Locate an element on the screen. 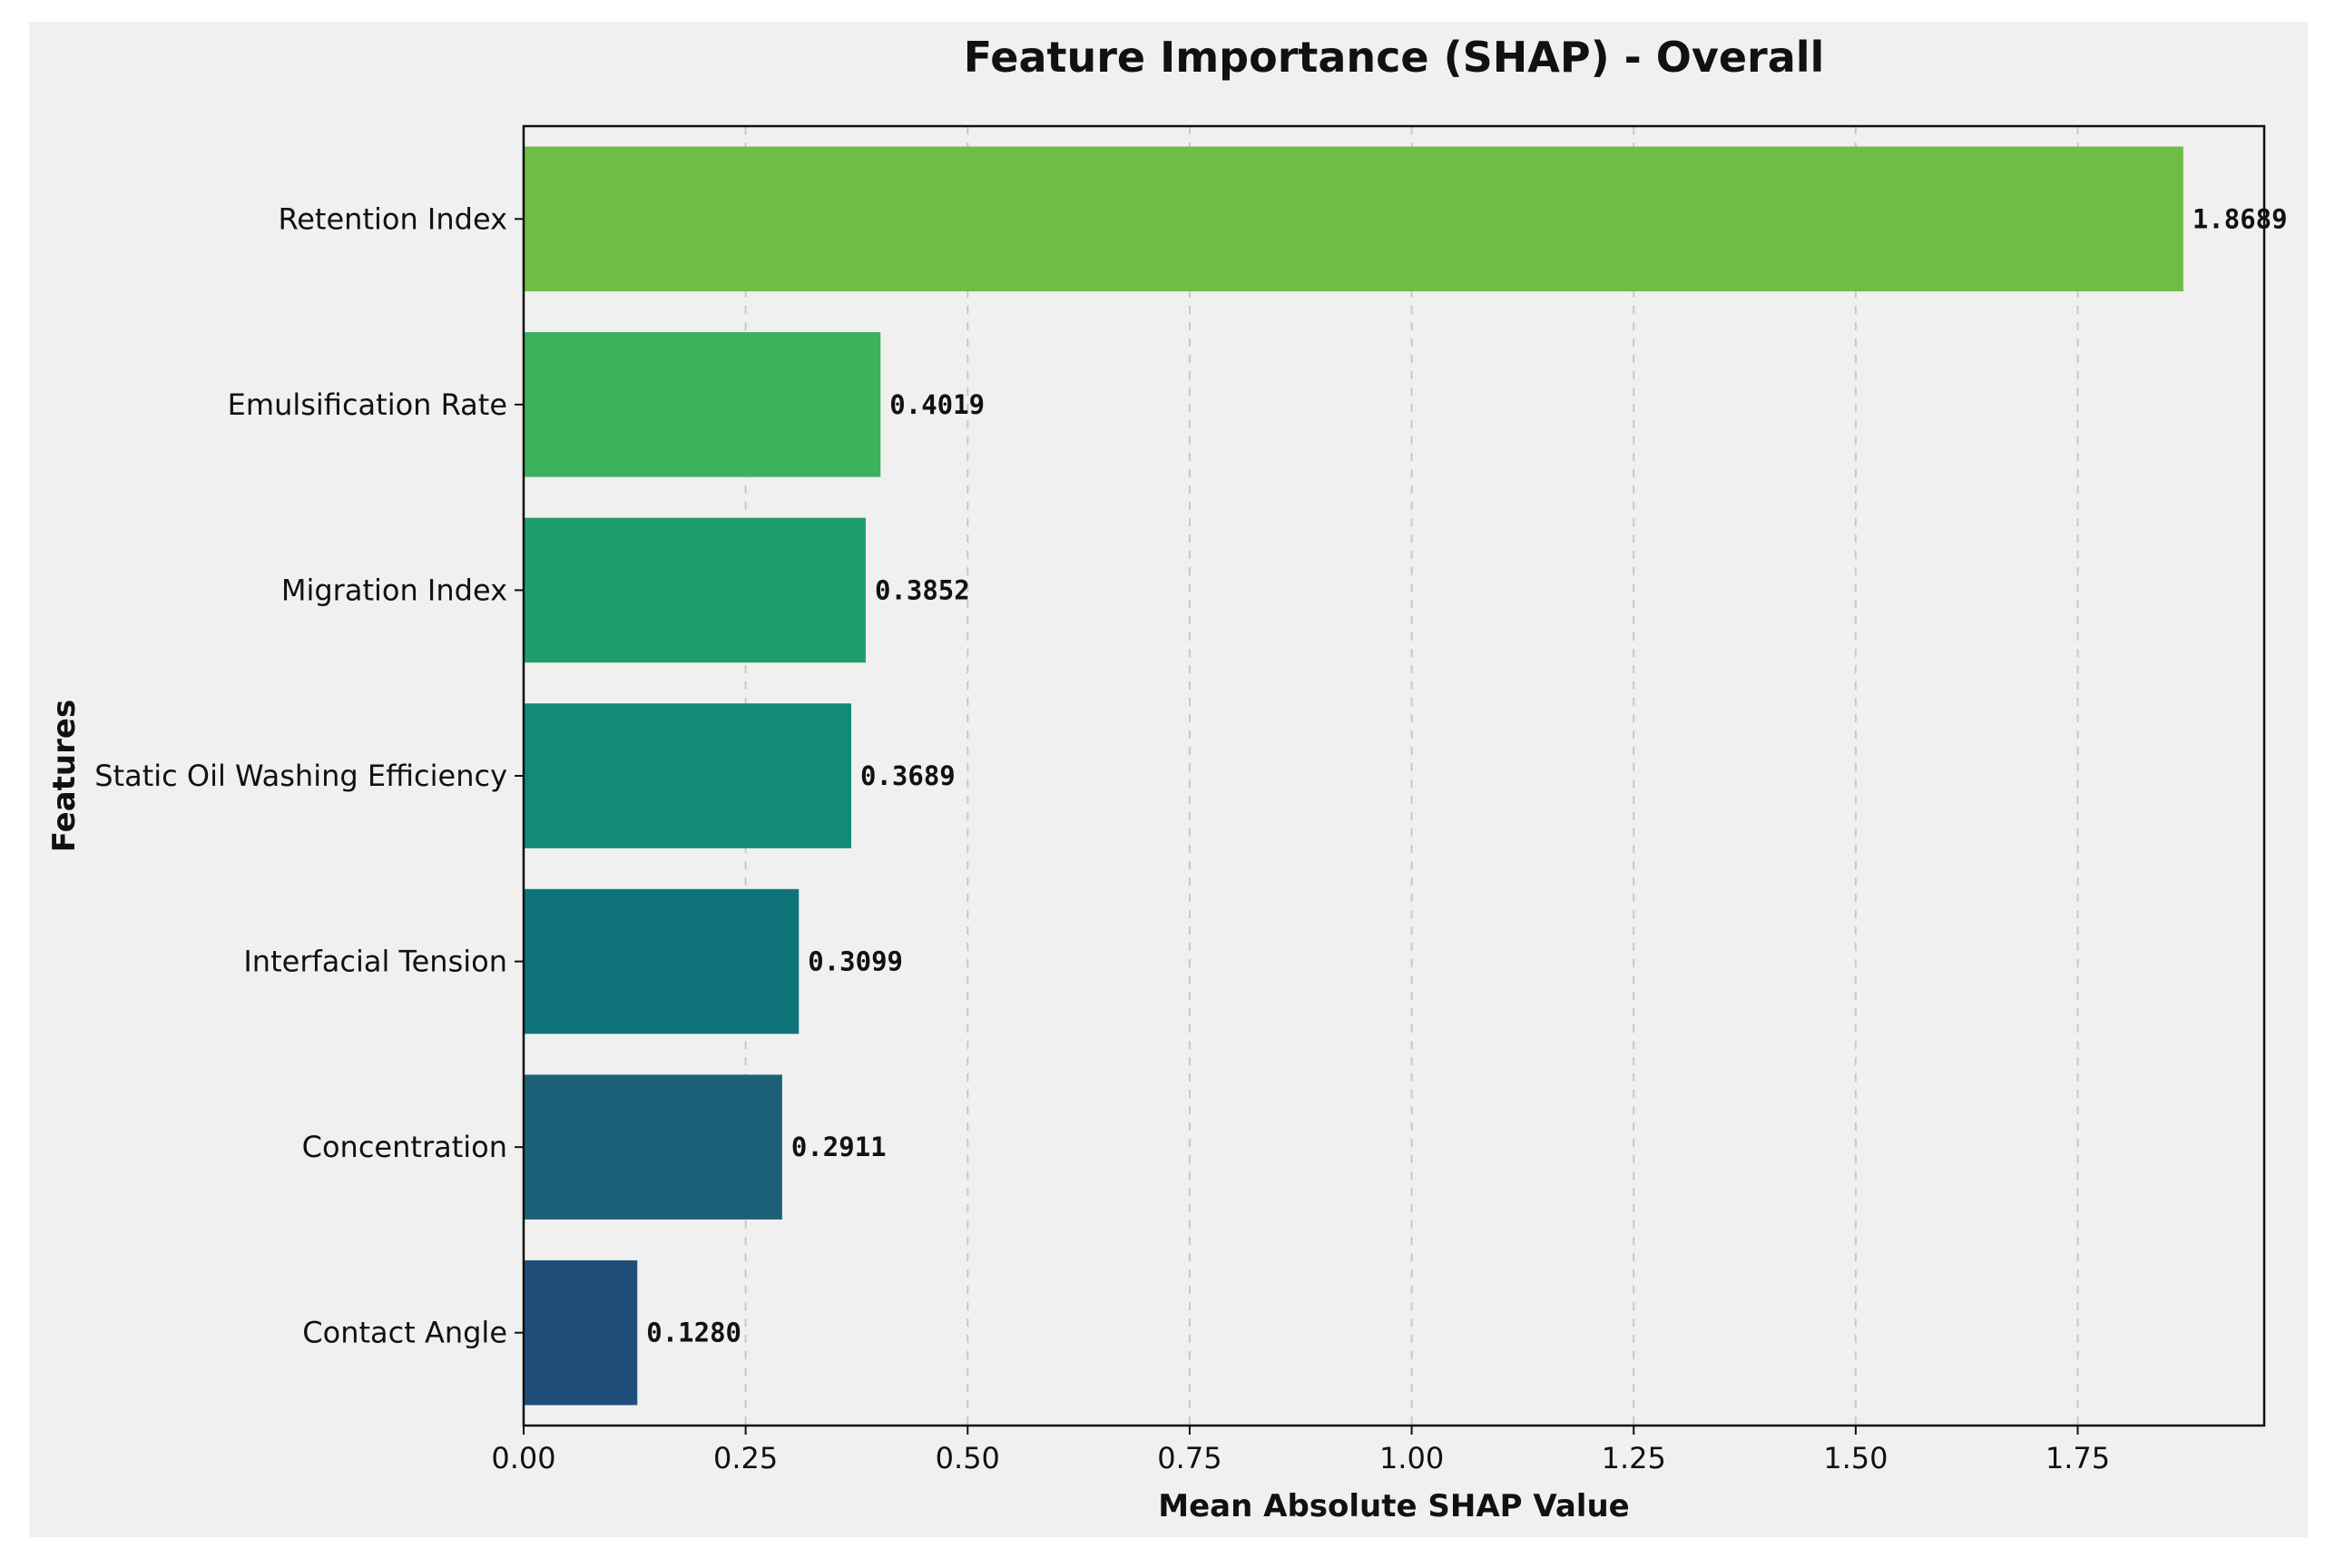  data-label: 0.3852 is located at coordinates (922, 589).